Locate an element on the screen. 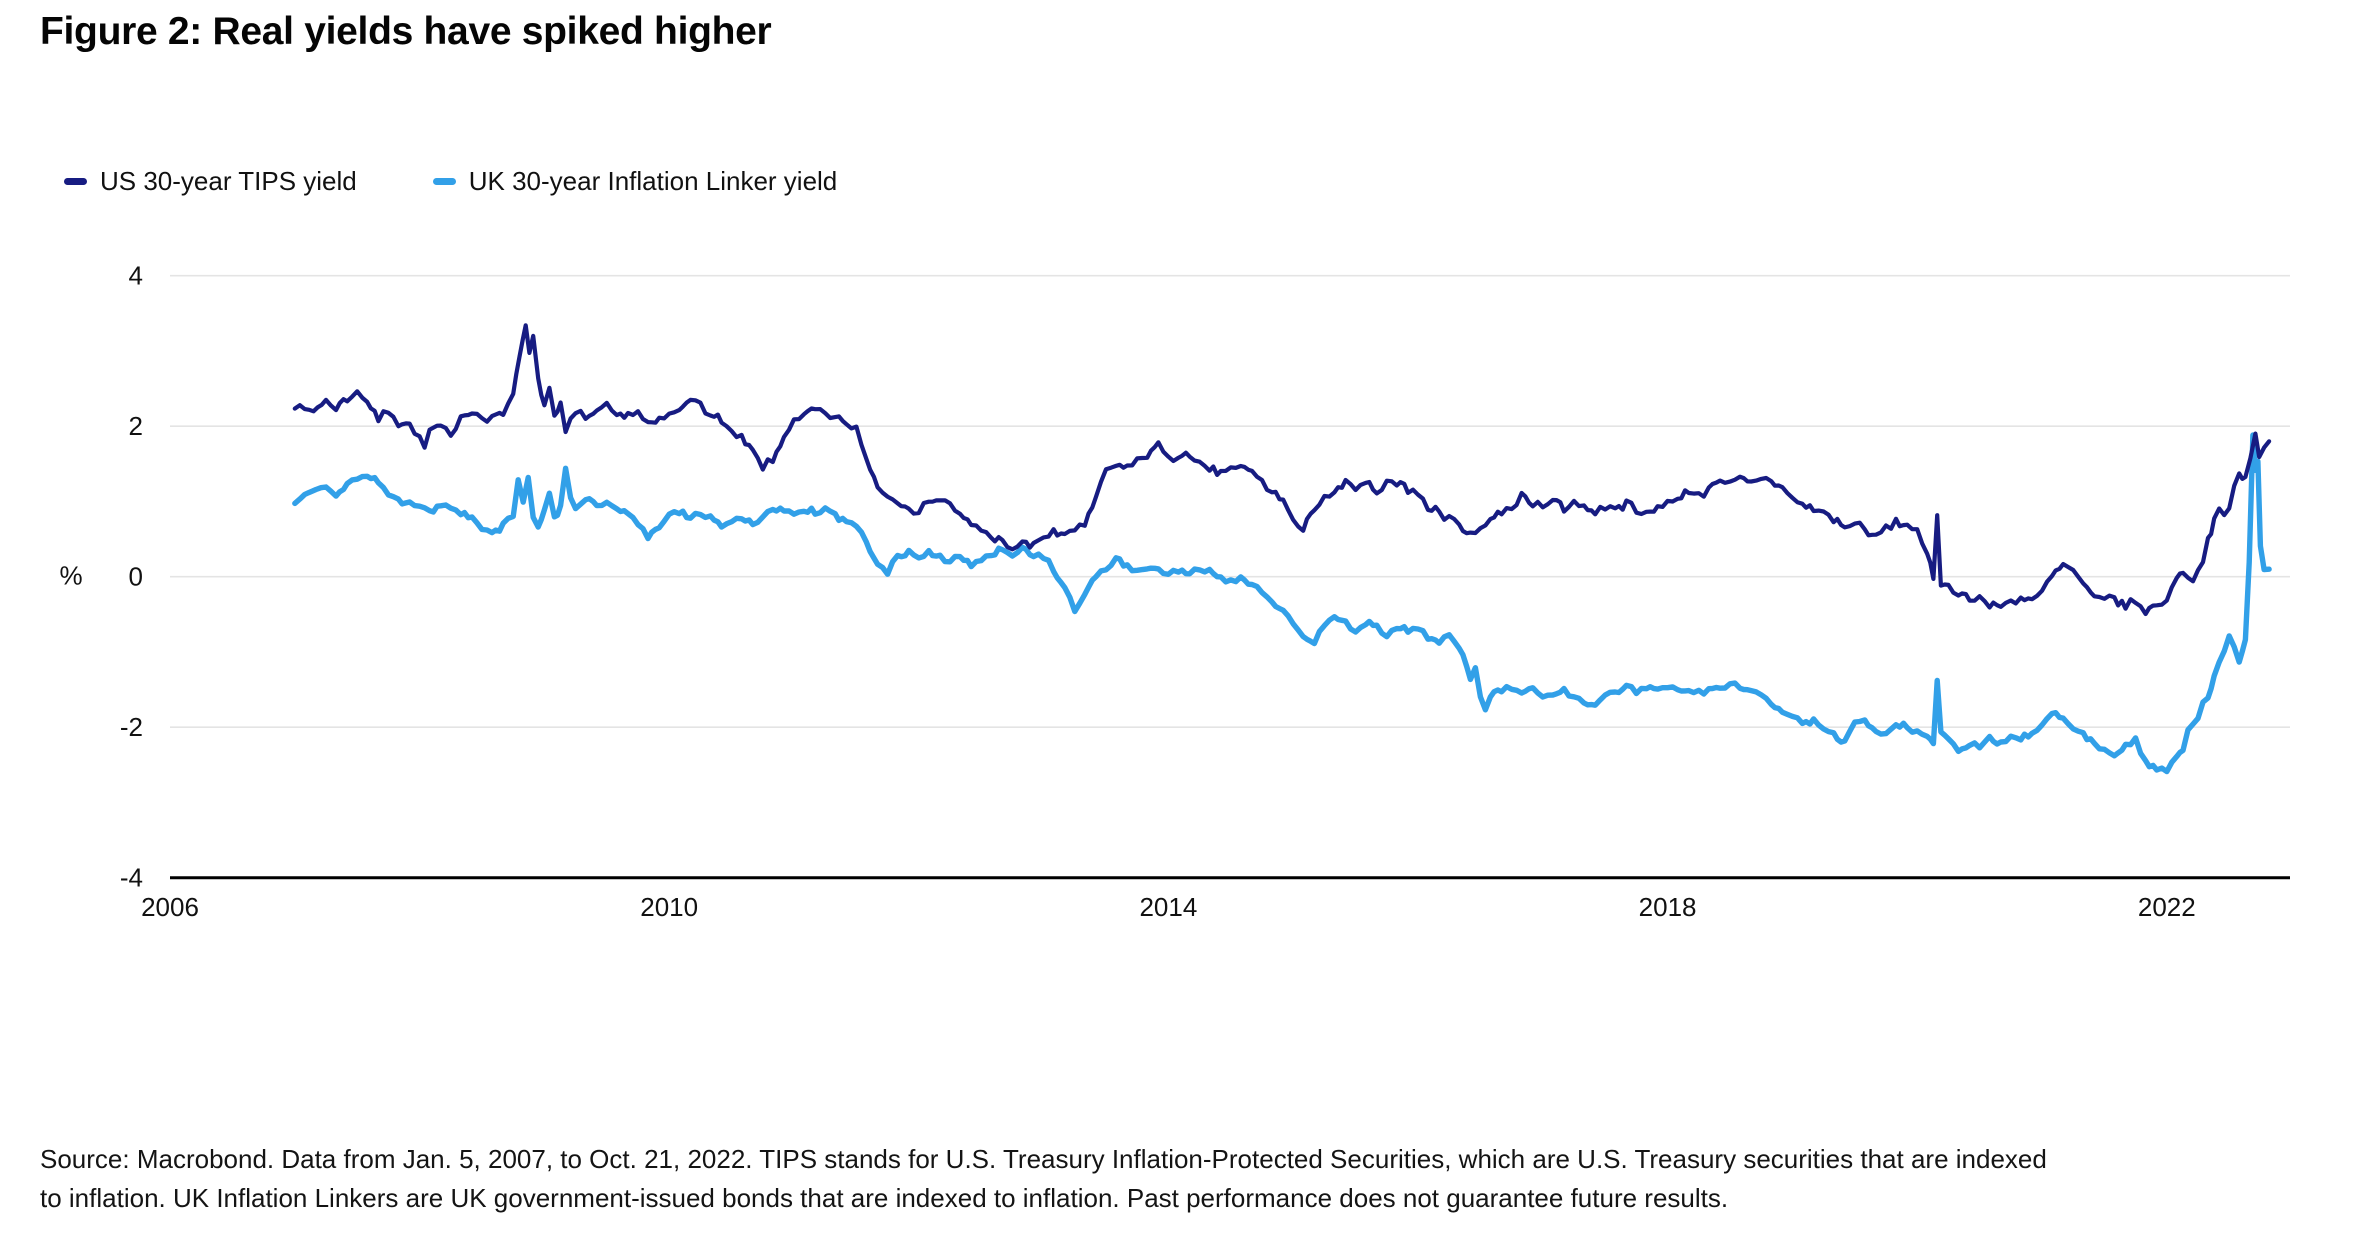  y-tick-label: -4 is located at coordinates (131, 878).